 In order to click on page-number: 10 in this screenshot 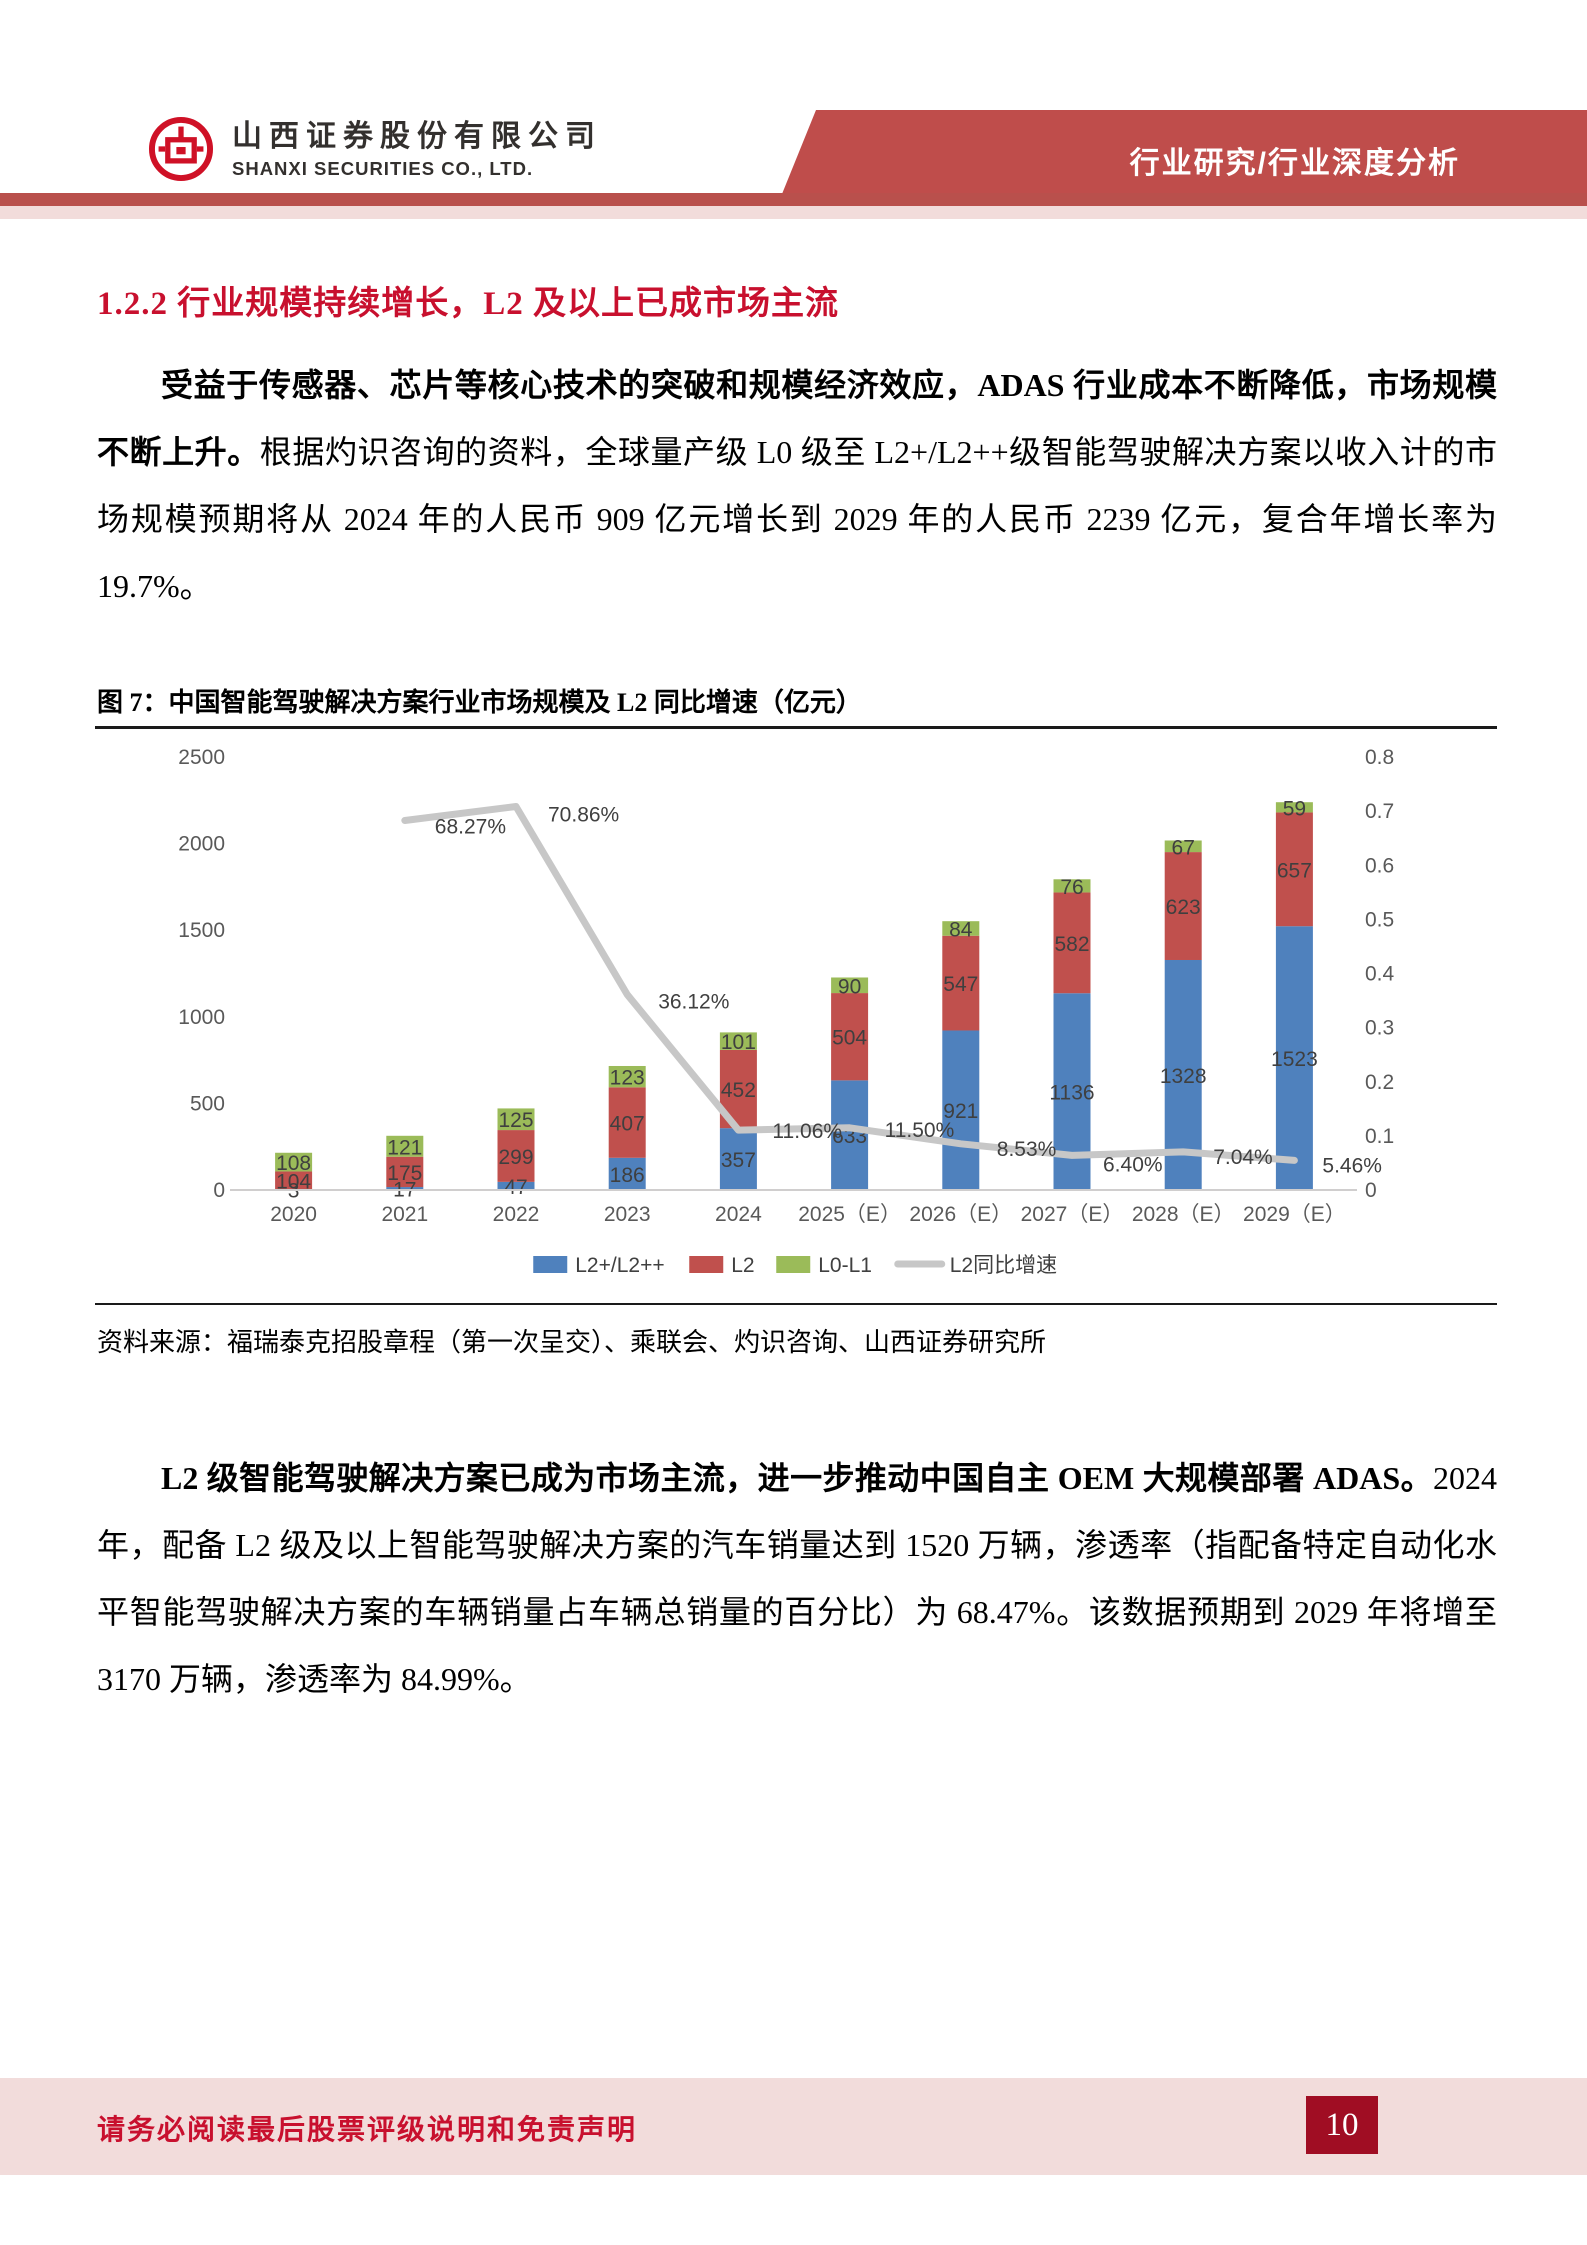, I will do `click(1342, 2124)`.